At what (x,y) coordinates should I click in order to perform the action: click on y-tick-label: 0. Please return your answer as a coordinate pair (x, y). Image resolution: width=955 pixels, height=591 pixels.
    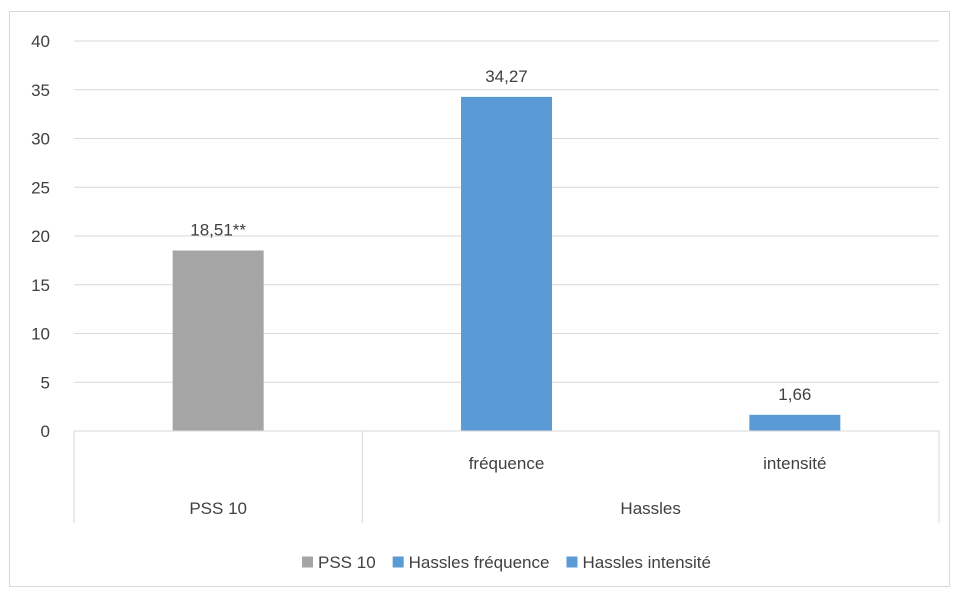
    Looking at the image, I should click on (45, 431).